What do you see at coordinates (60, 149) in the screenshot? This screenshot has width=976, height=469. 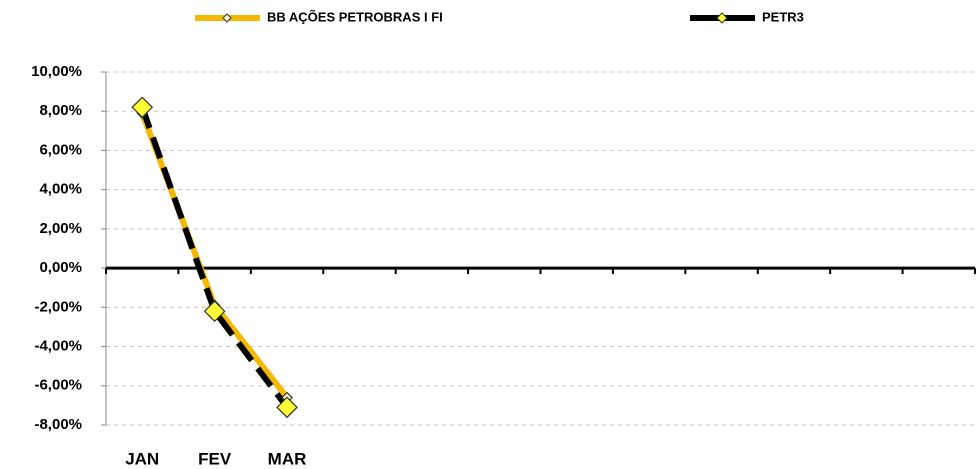 I see `y-tick-label: 6,00%` at bounding box center [60, 149].